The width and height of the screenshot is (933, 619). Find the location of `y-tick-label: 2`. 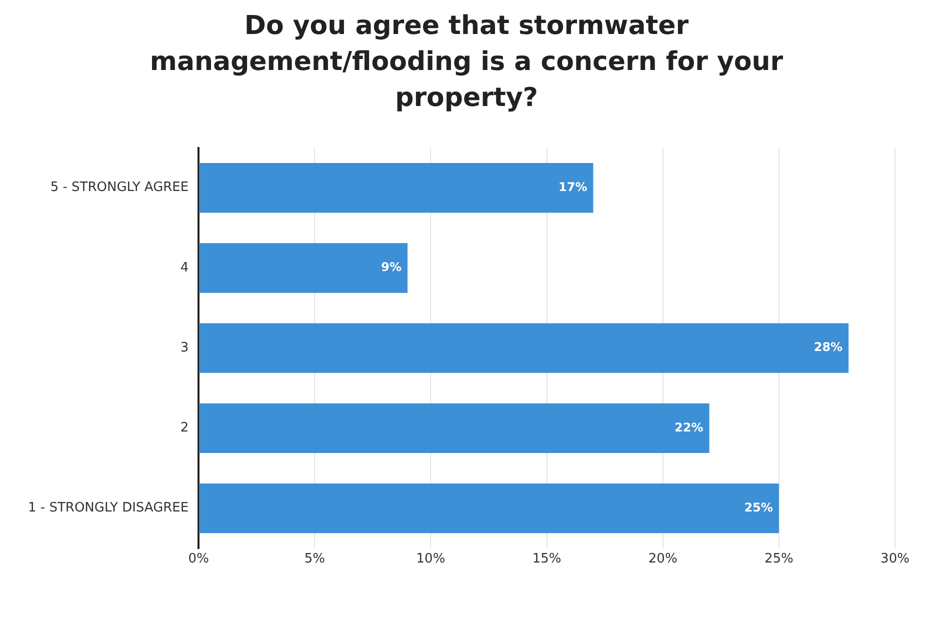

y-tick-label: 2 is located at coordinates (184, 428).